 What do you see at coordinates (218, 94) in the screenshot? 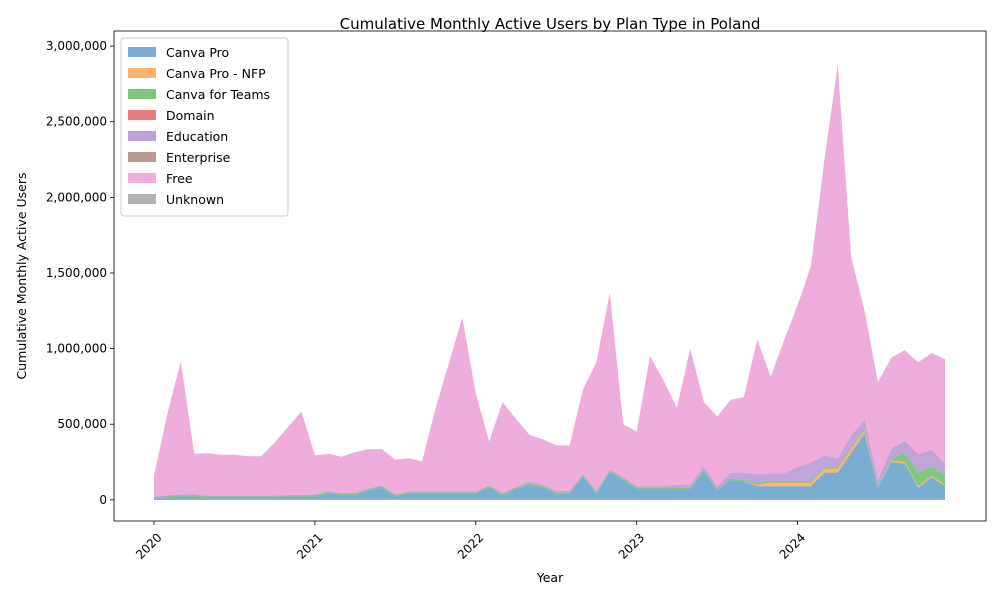
I see `legend-label: Canva for Teams` at bounding box center [218, 94].